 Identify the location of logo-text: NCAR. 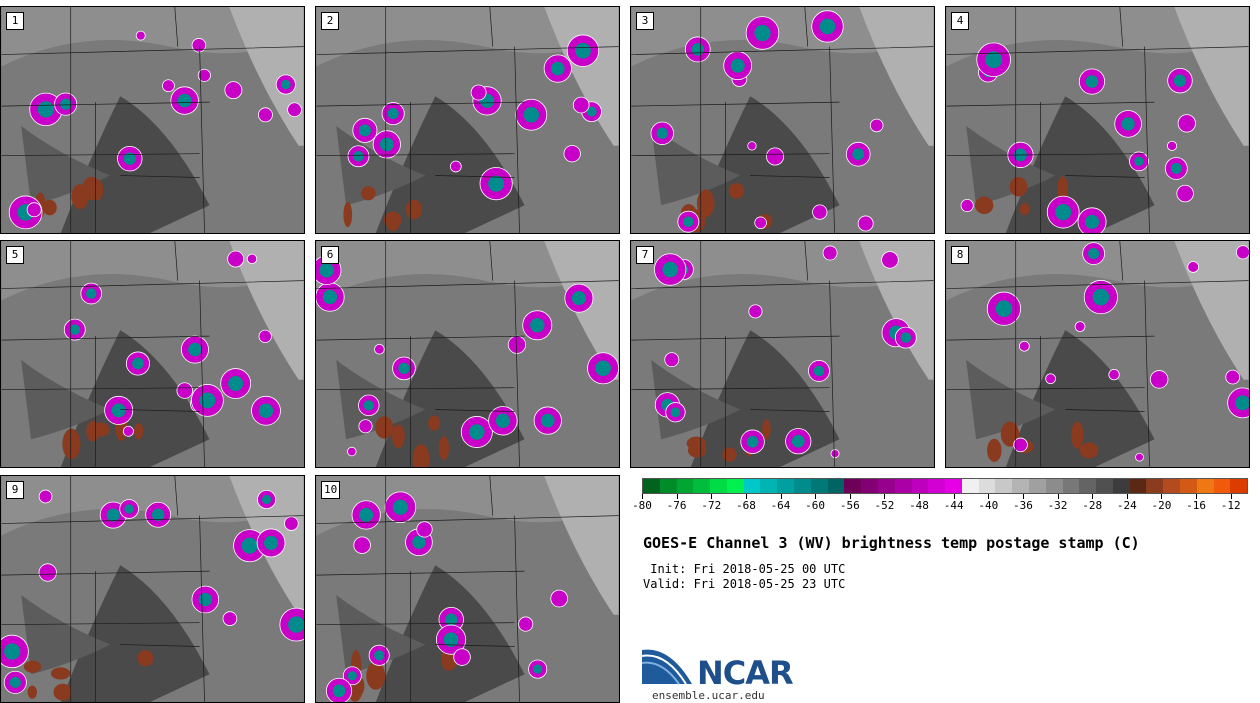
(745, 673).